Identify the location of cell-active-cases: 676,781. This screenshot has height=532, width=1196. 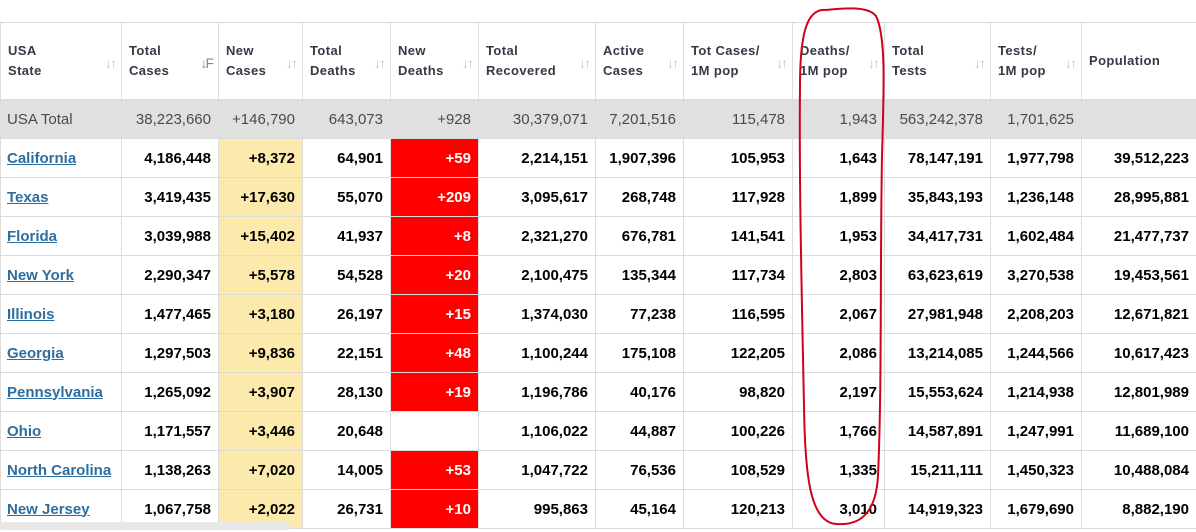
(639, 236).